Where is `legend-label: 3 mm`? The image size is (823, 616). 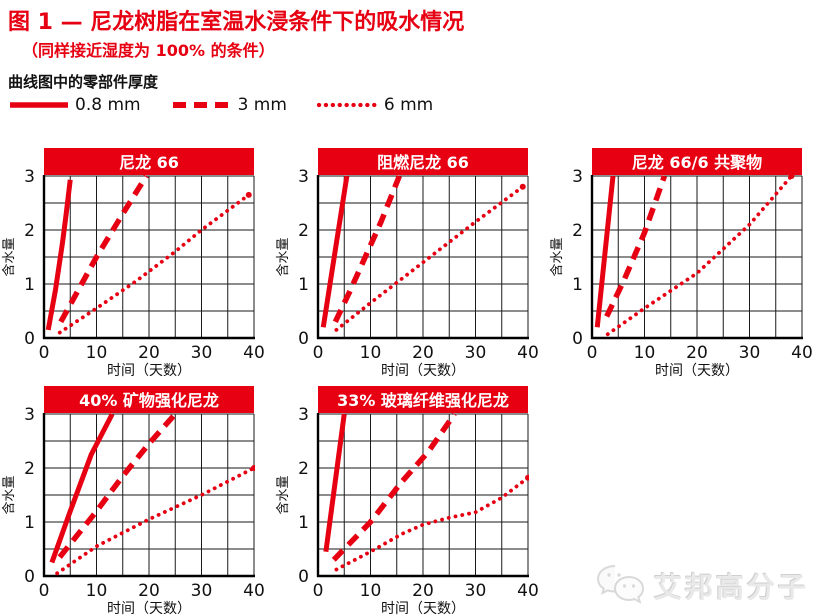
legend-label: 3 mm is located at coordinates (262, 105).